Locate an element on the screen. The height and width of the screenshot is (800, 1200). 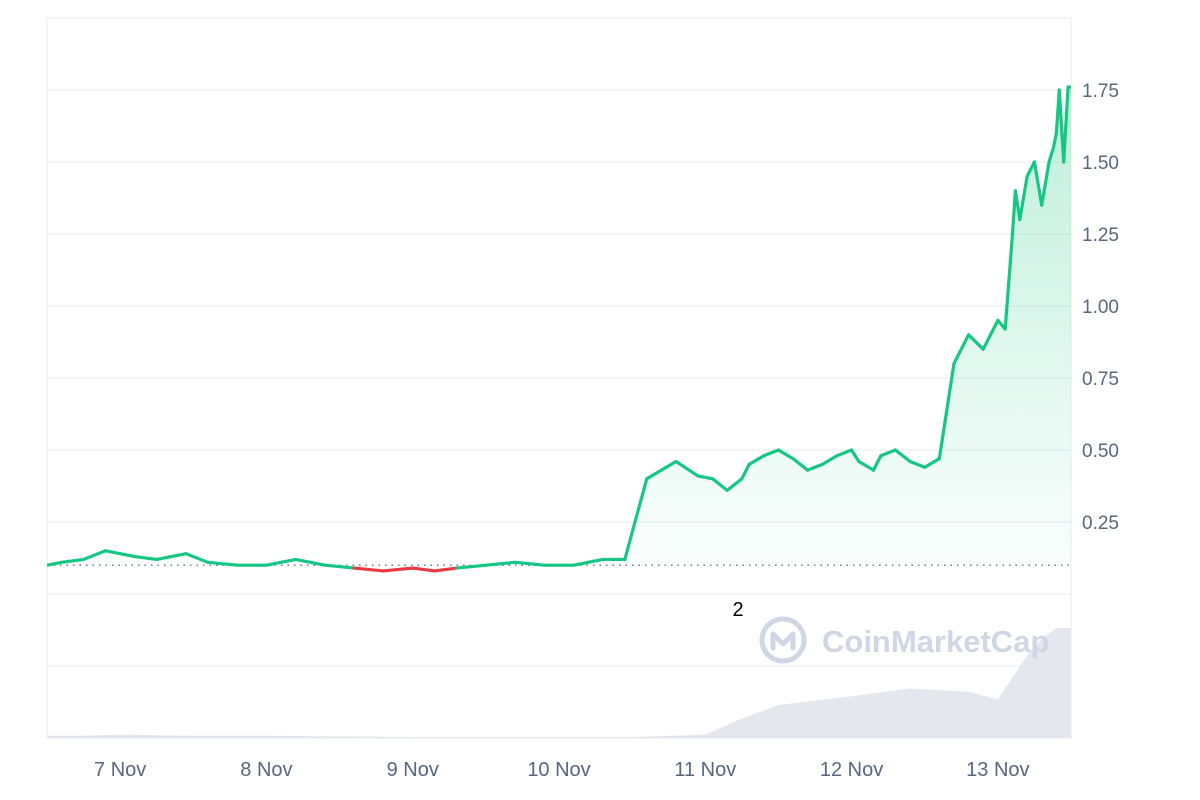
x-axis: 7 Nov 8 Nov 9 Nov 10 Nov 11 Nov 12 Nov 13 Nov is located at coordinates (562, 770).